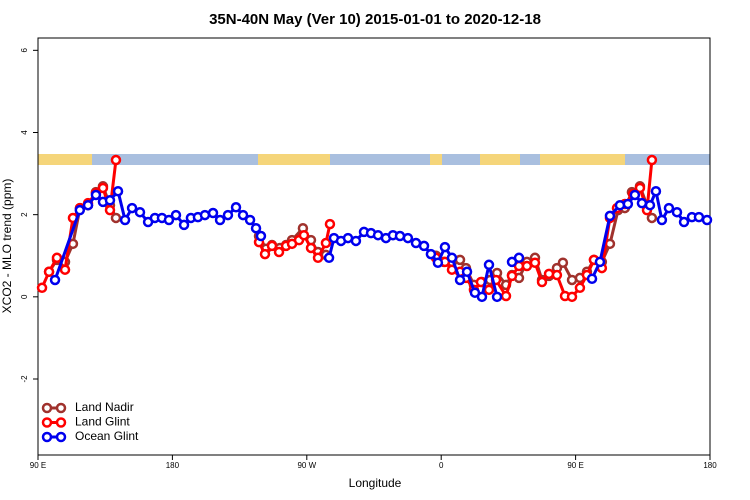  What do you see at coordinates (107, 436) in the screenshot?
I see `legend-label: Ocean Glint` at bounding box center [107, 436].